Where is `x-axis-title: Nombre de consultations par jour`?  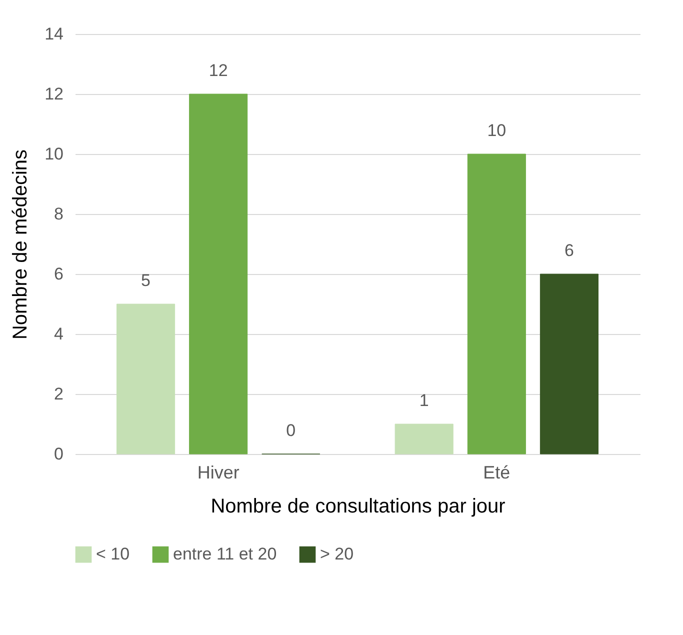 x-axis-title: Nombre de consultations par jour is located at coordinates (358, 507).